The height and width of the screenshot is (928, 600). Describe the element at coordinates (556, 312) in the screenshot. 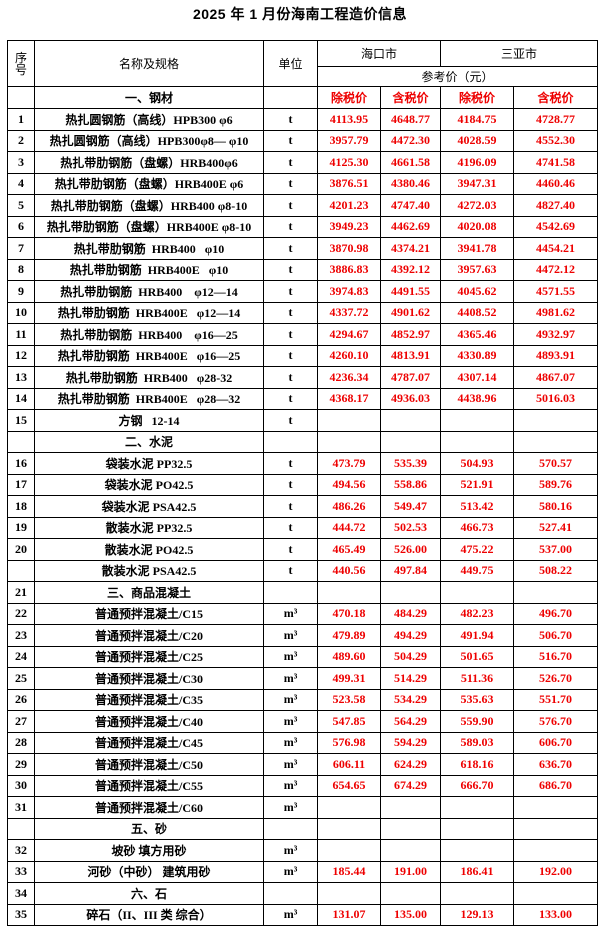

I see `price-incl-tax-value: 4981.62` at that location.